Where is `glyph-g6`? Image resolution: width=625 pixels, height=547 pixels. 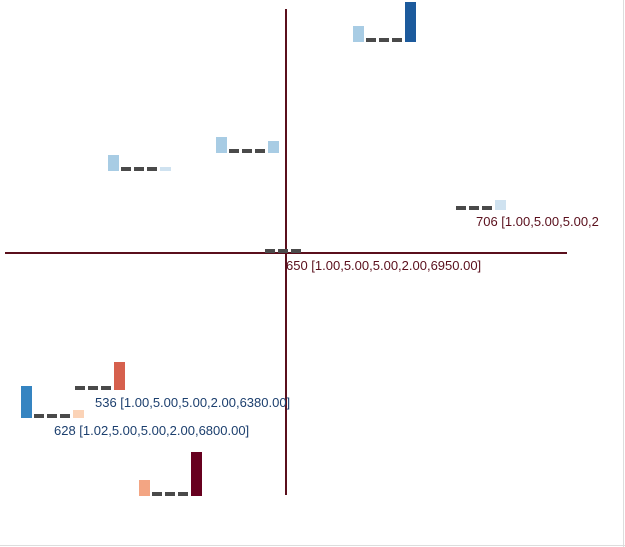 glyph-g6 is located at coordinates (52, 402).